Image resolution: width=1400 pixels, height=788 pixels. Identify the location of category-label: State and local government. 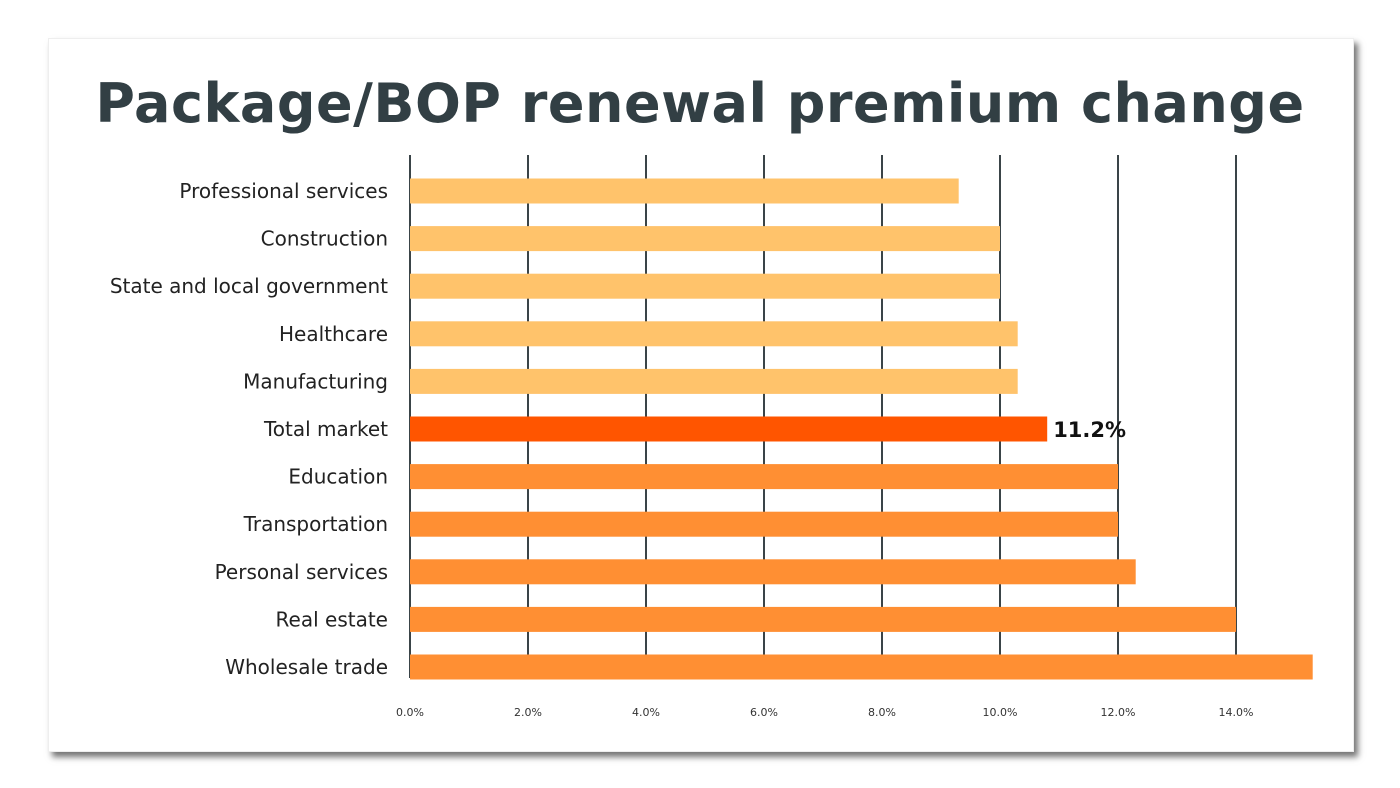
(249, 286).